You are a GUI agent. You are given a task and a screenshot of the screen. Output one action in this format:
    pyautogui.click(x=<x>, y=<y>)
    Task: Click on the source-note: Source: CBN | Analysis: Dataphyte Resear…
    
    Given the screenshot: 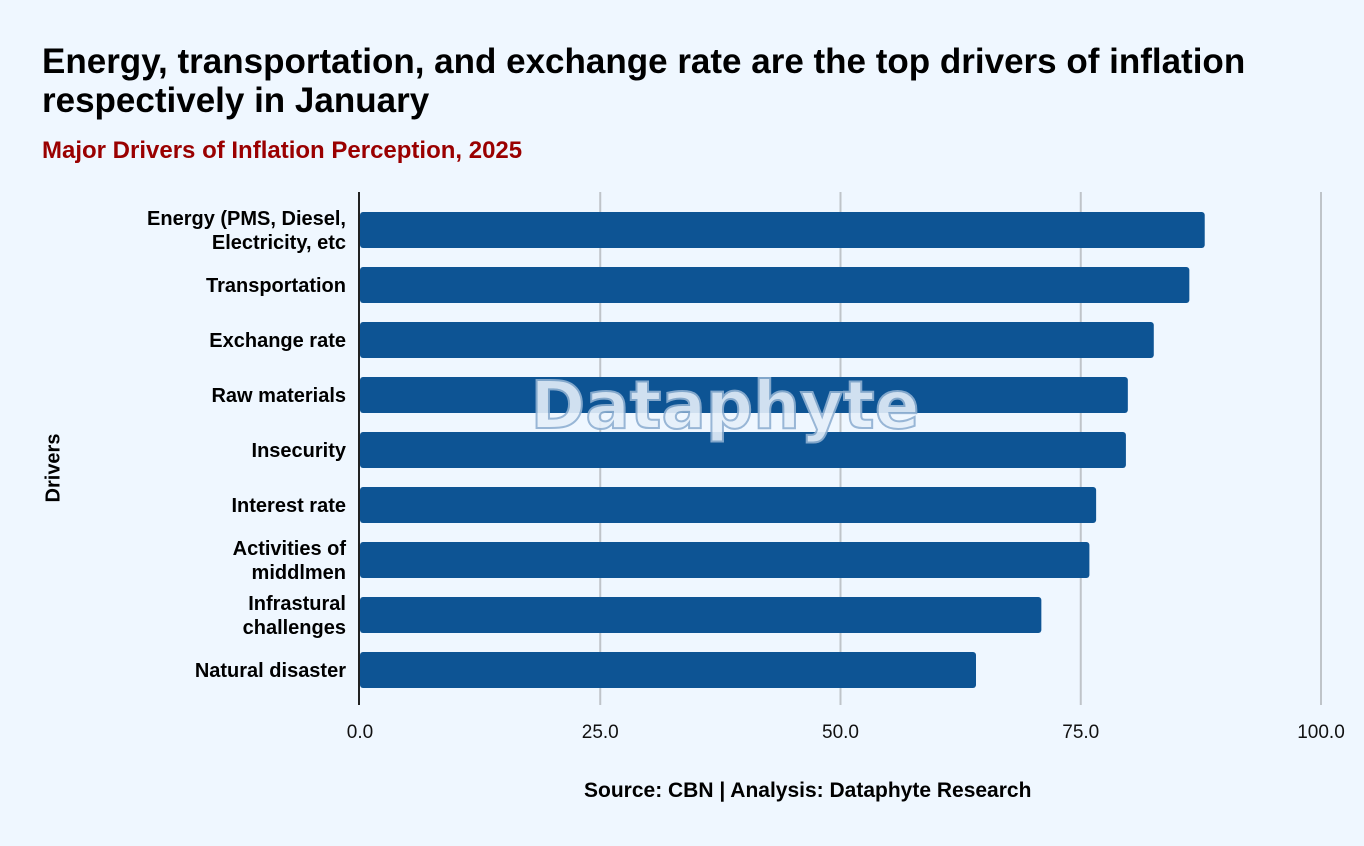 What is the action you would take?
    pyautogui.click(x=808, y=790)
    